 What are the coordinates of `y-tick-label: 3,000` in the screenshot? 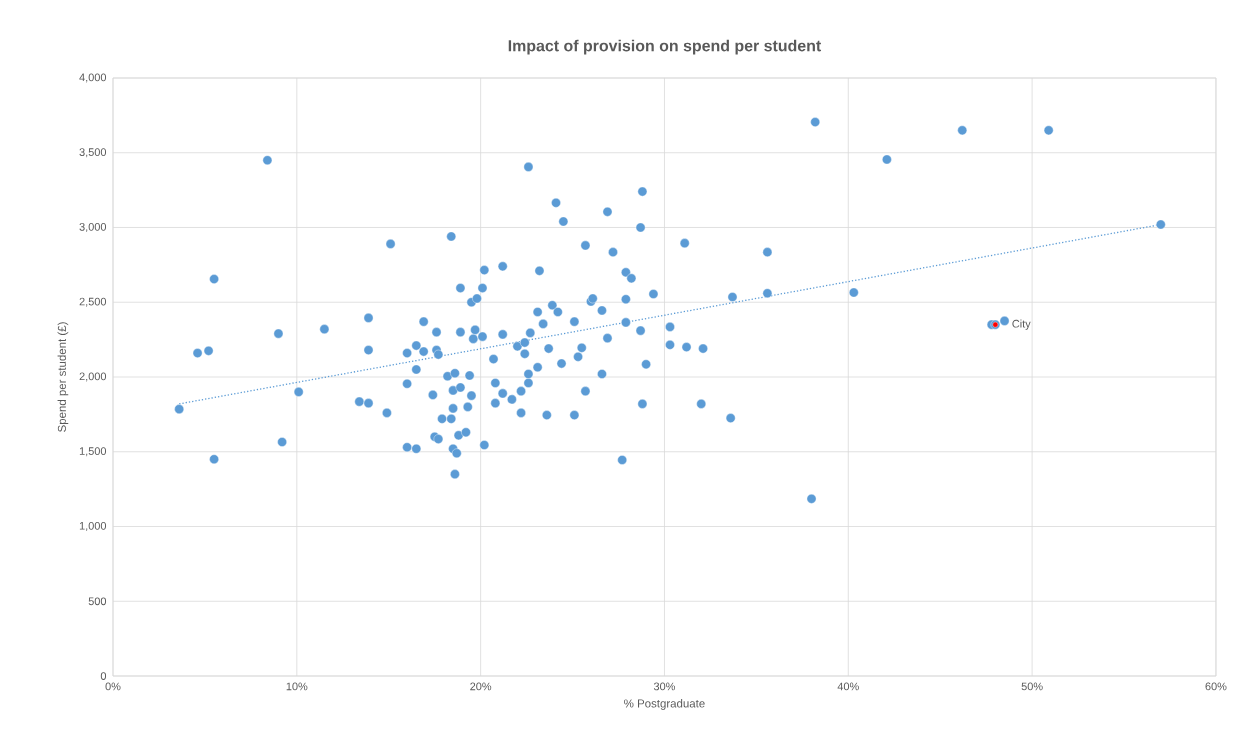 It's located at (93, 227).